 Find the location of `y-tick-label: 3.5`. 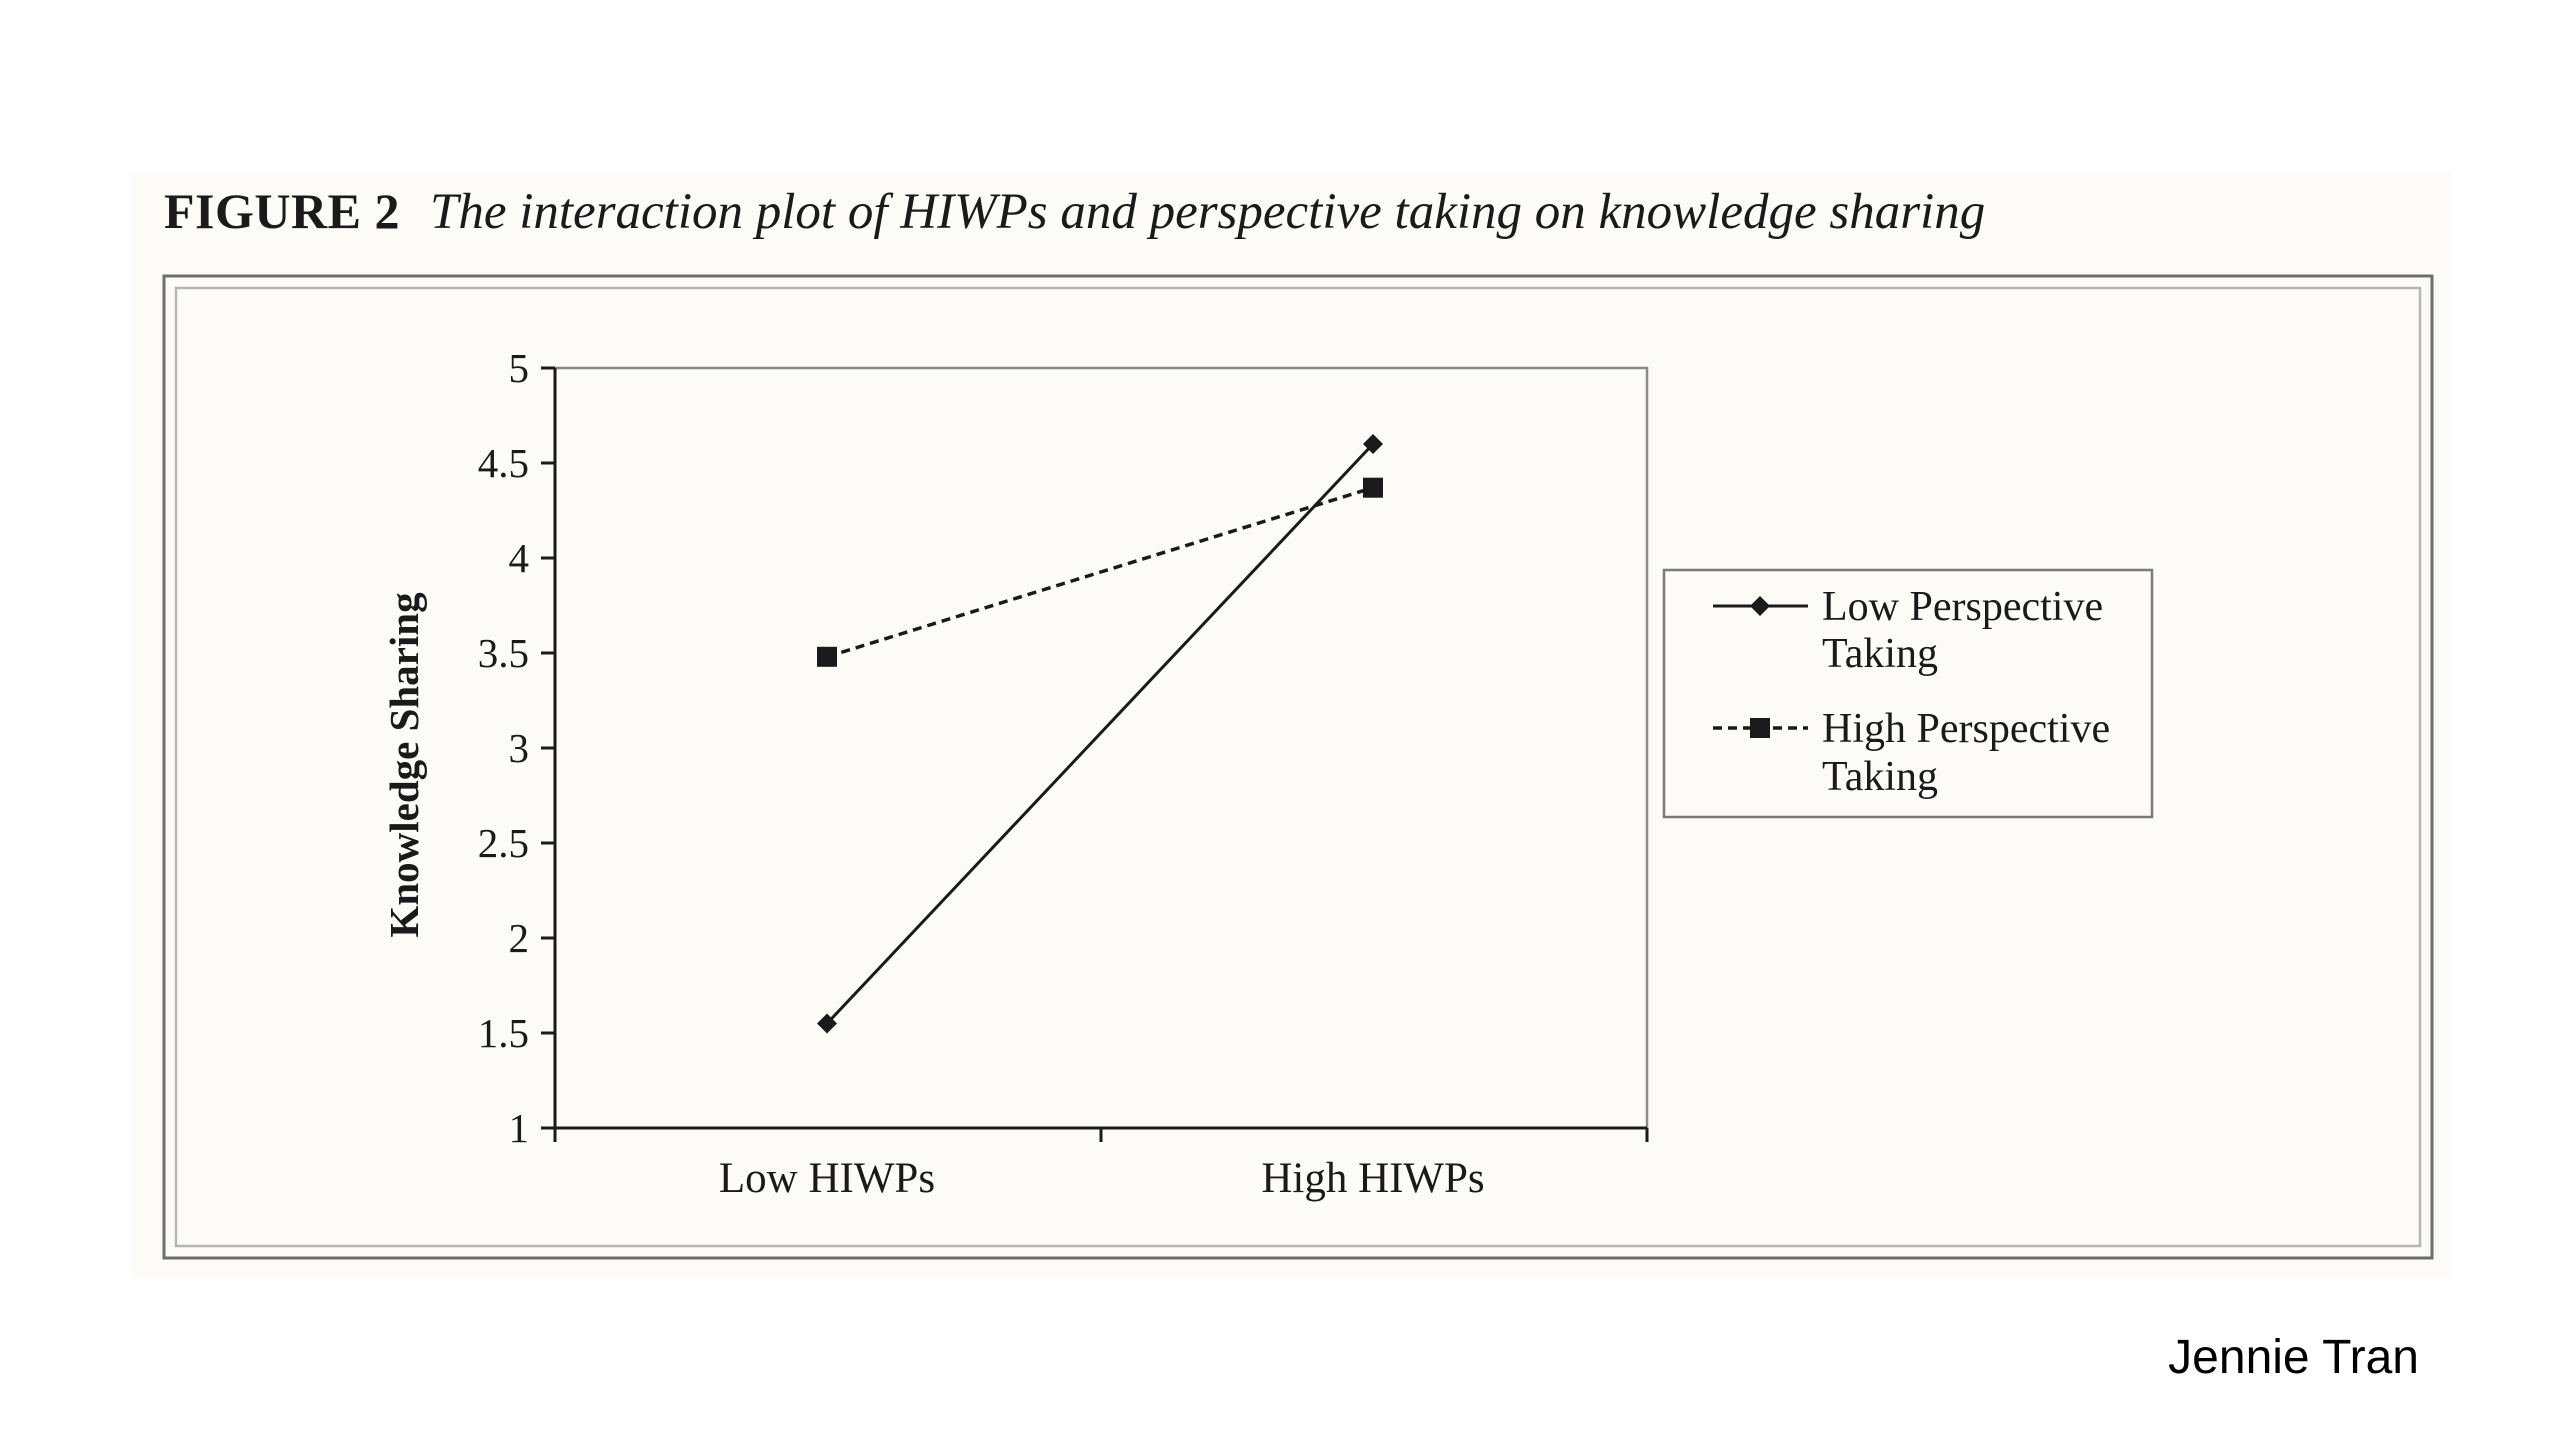

y-tick-label: 3.5 is located at coordinates (503, 653).